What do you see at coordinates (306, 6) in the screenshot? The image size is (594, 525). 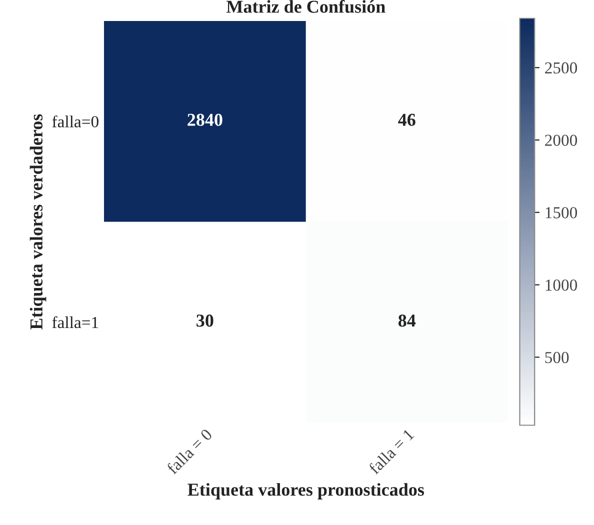 I see `chart-title: Matriz de Confusión` at bounding box center [306, 6].